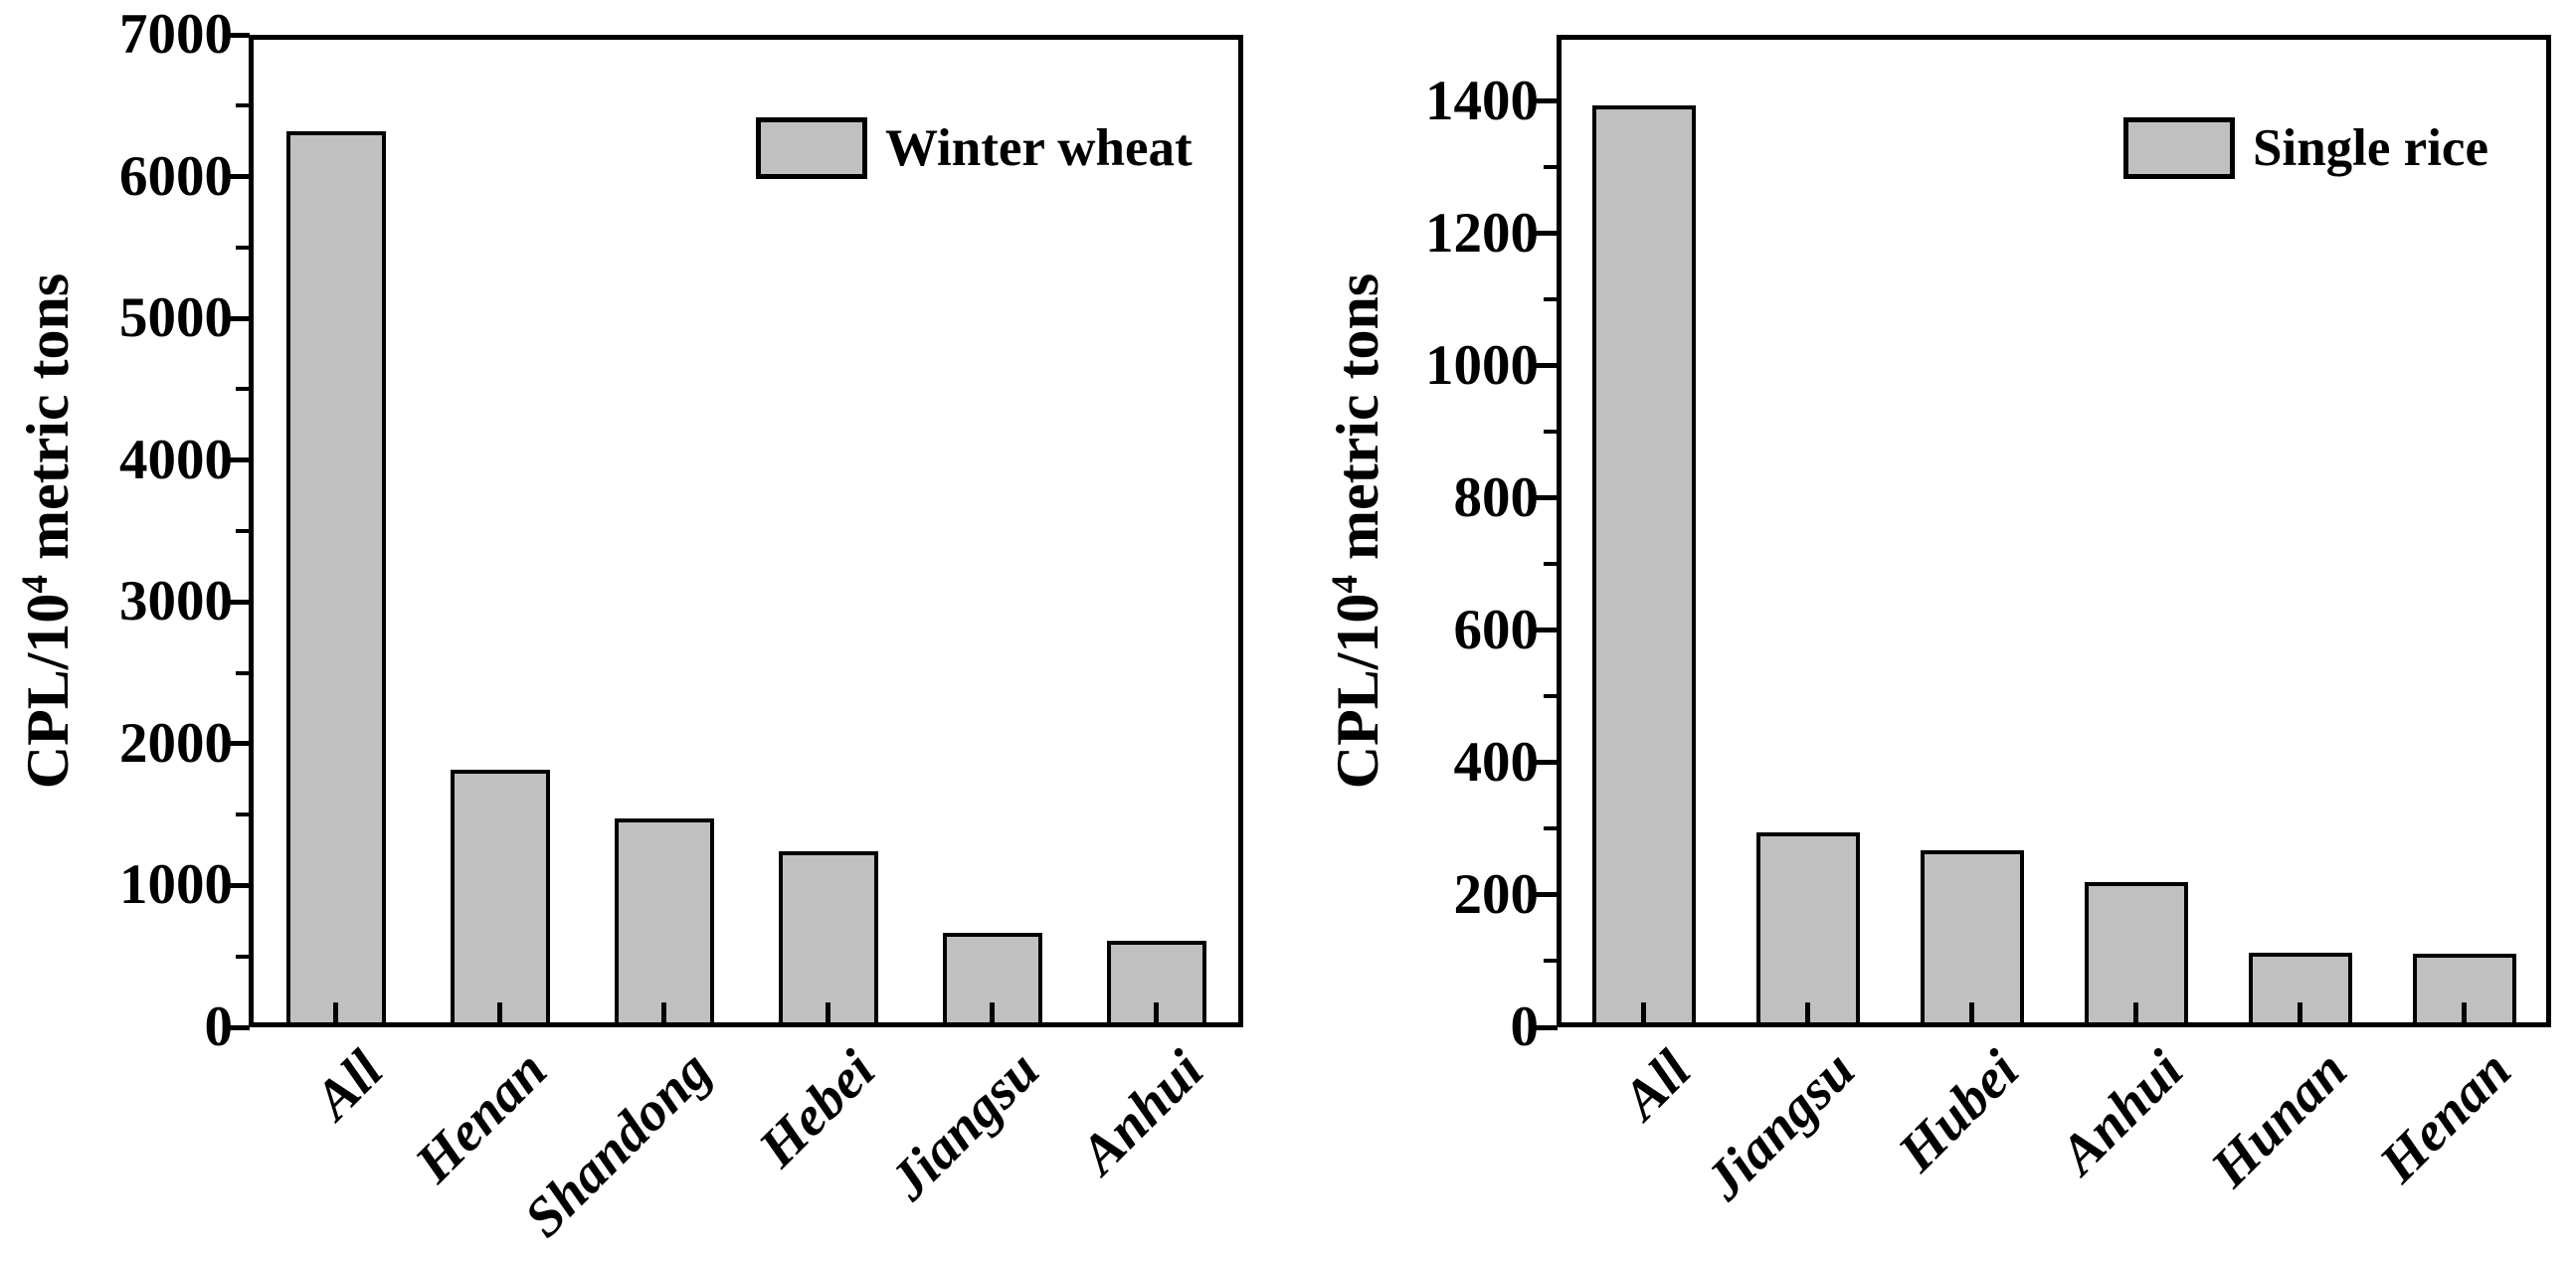 This screenshot has width=2576, height=1263. What do you see at coordinates (500, 896) in the screenshot?
I see `bar-henan` at bounding box center [500, 896].